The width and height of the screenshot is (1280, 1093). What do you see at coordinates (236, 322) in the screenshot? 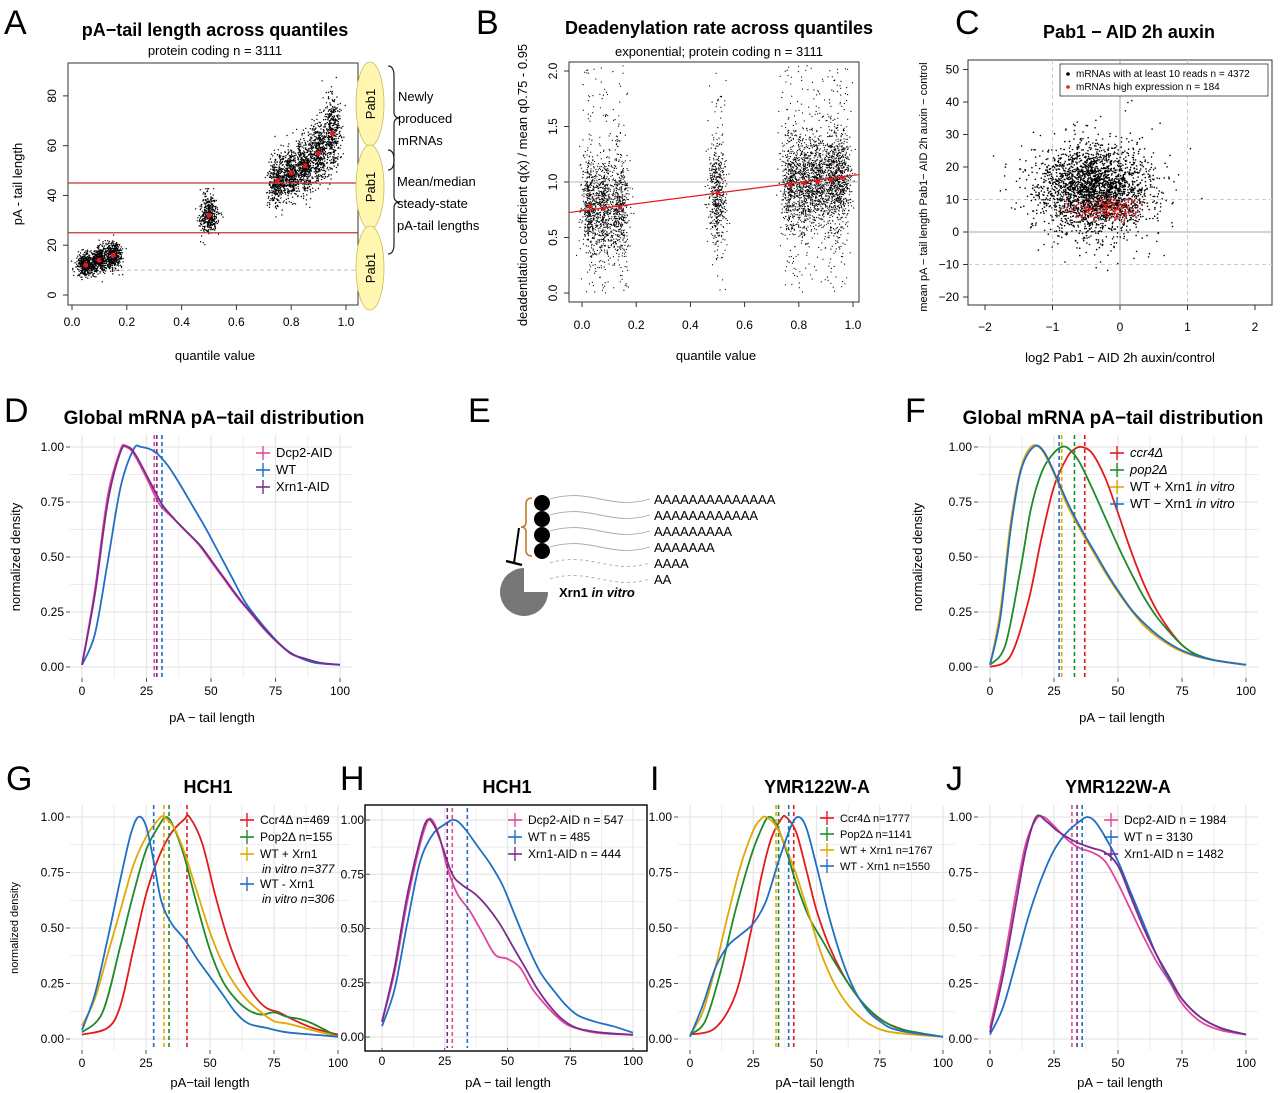
I see `x-tick-label: 0.6` at bounding box center [236, 322].